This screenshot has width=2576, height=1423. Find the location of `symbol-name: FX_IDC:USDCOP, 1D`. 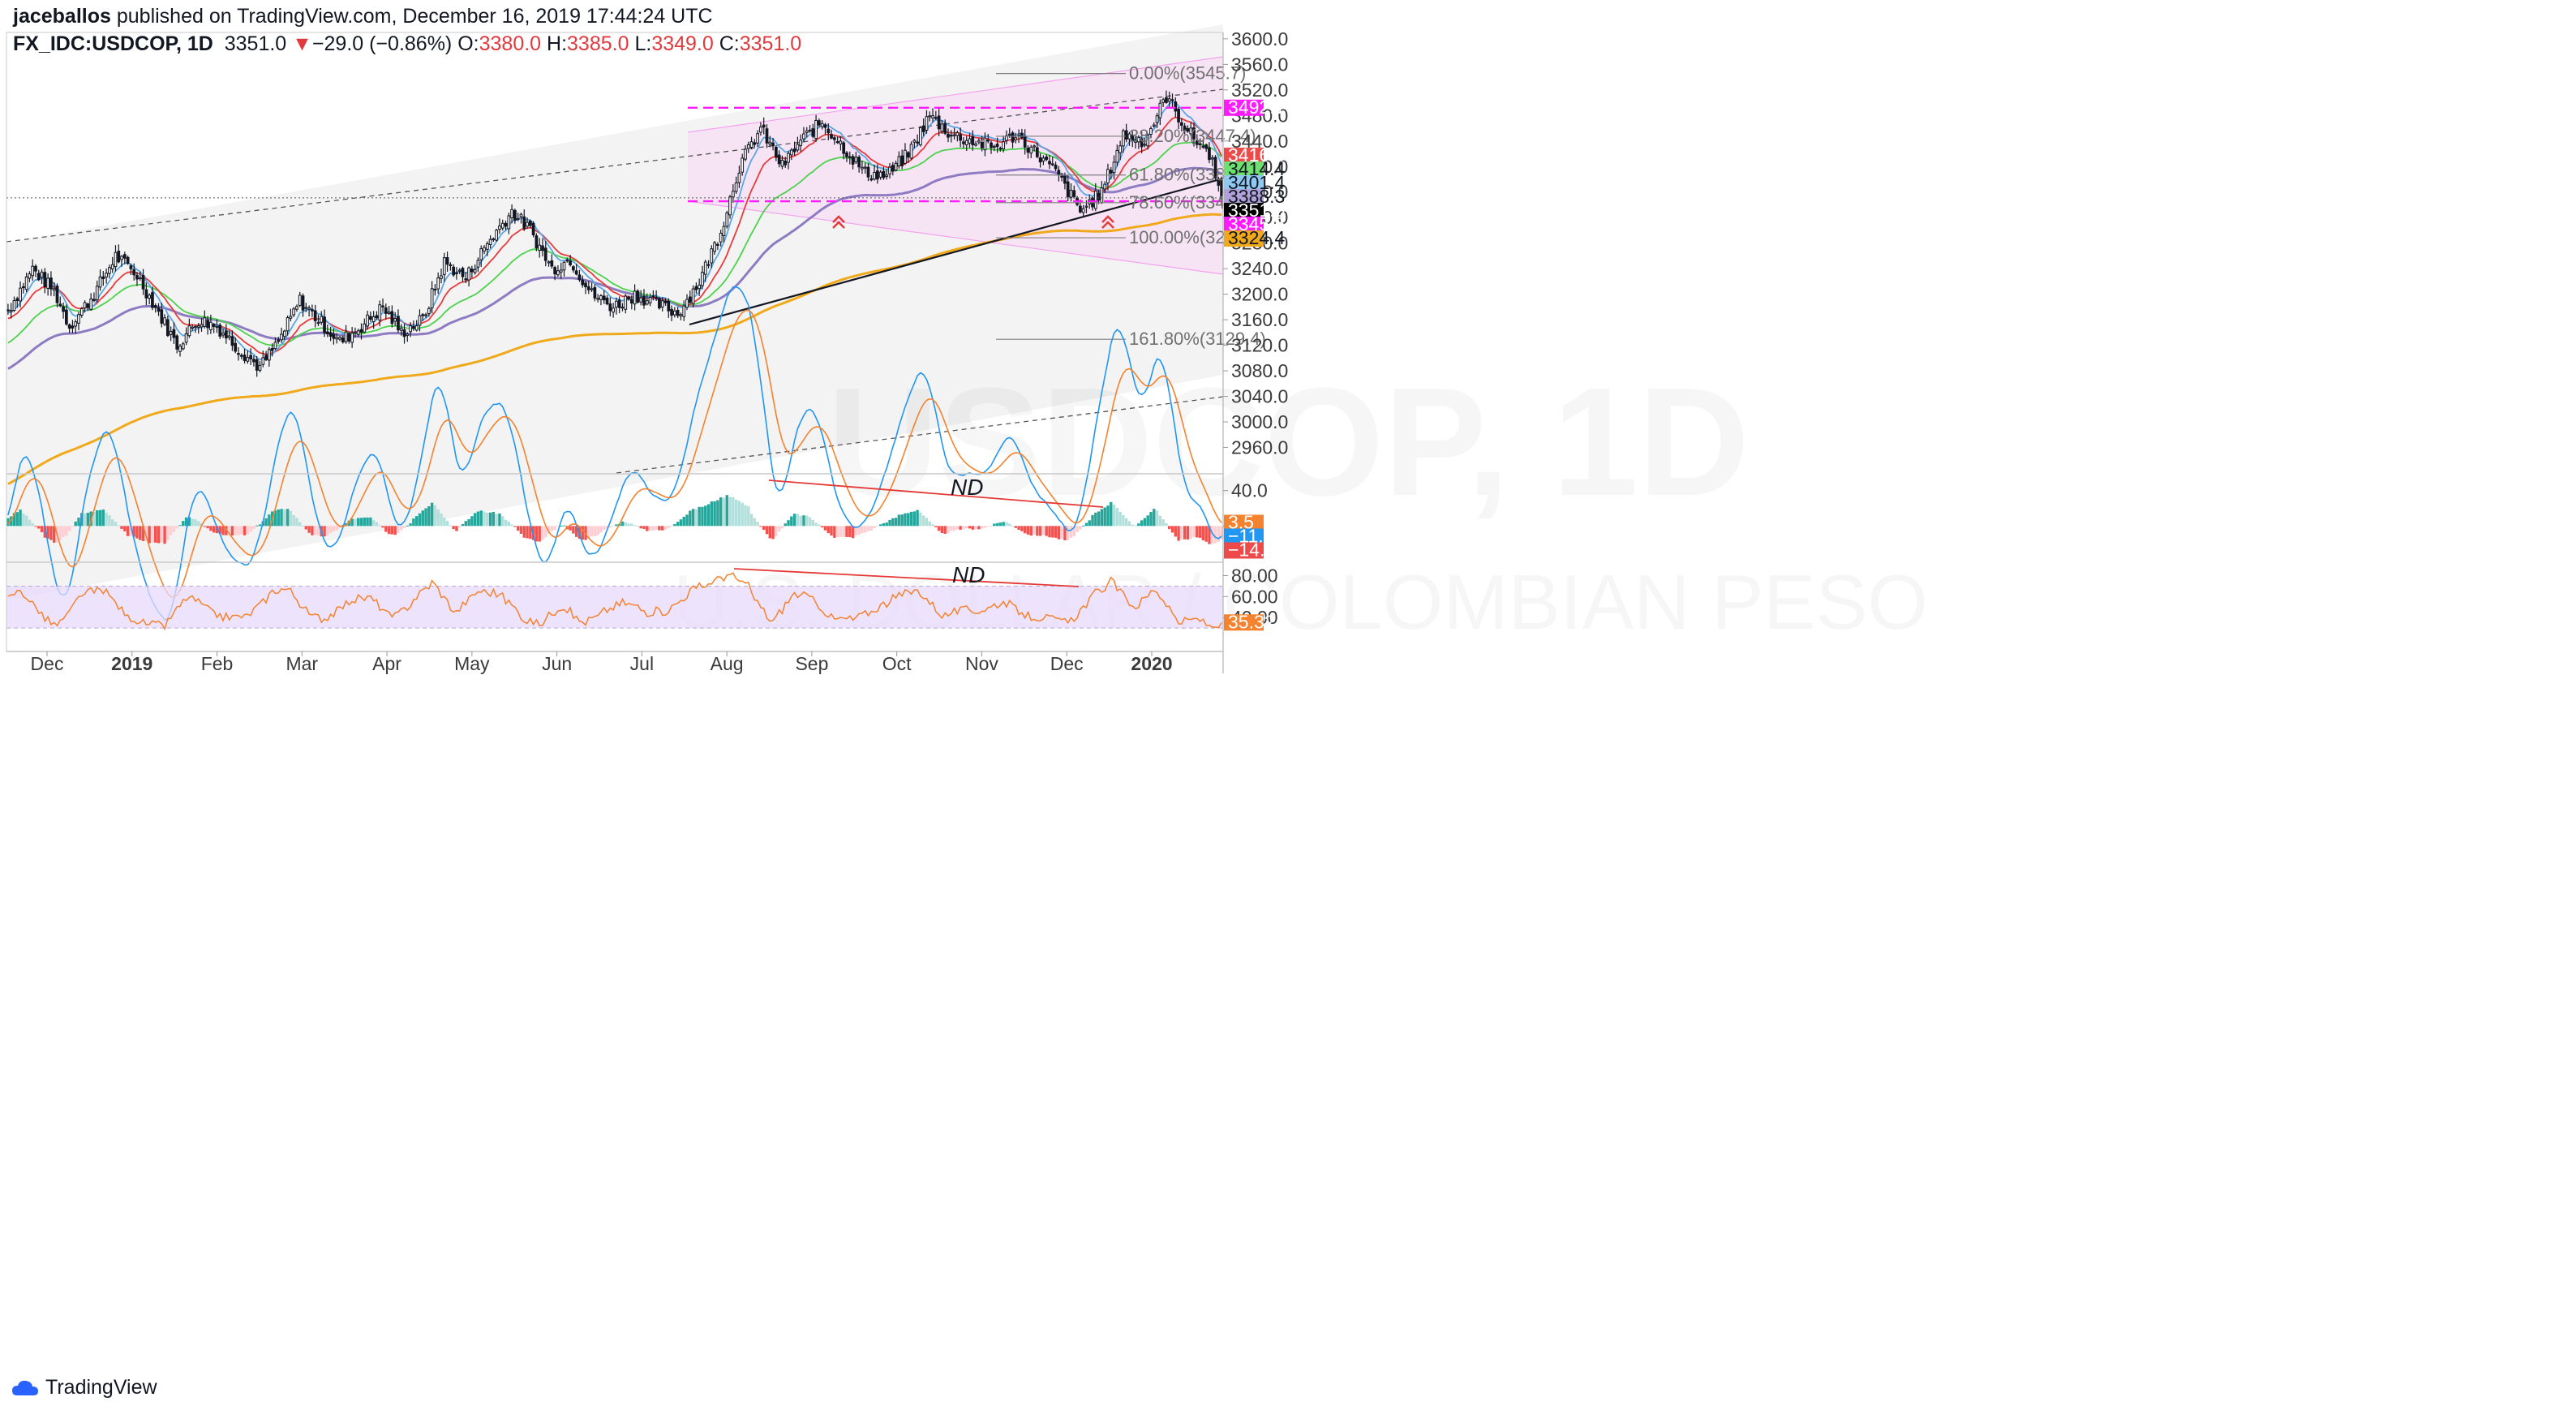

symbol-name: FX_IDC:USDCOP, 1D is located at coordinates (113, 43).